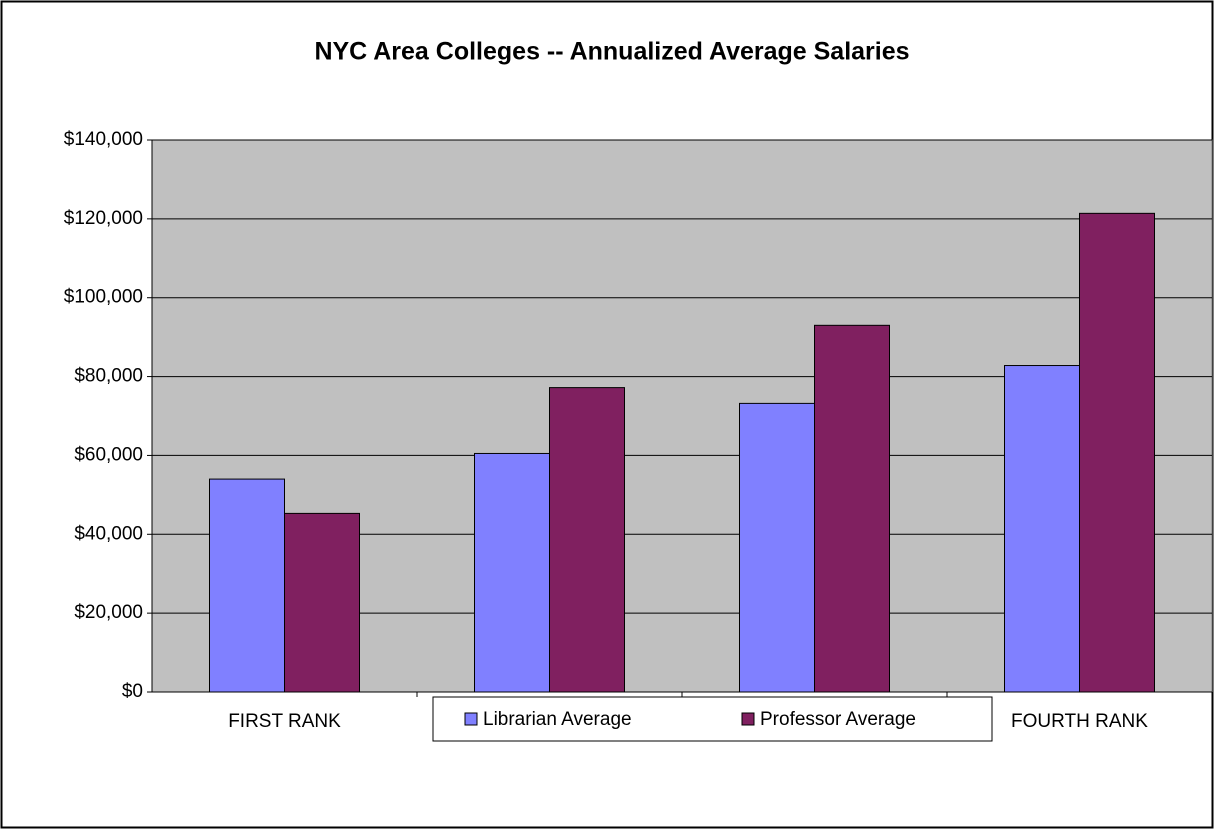 The image size is (1214, 829). Describe the element at coordinates (103, 218) in the screenshot. I see `y-tick-label: $120,000` at that location.